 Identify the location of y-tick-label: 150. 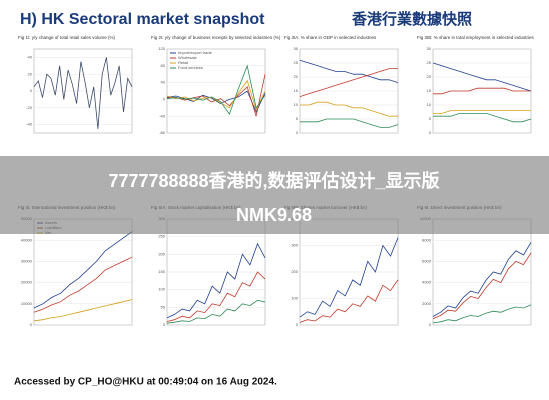
(161, 271).